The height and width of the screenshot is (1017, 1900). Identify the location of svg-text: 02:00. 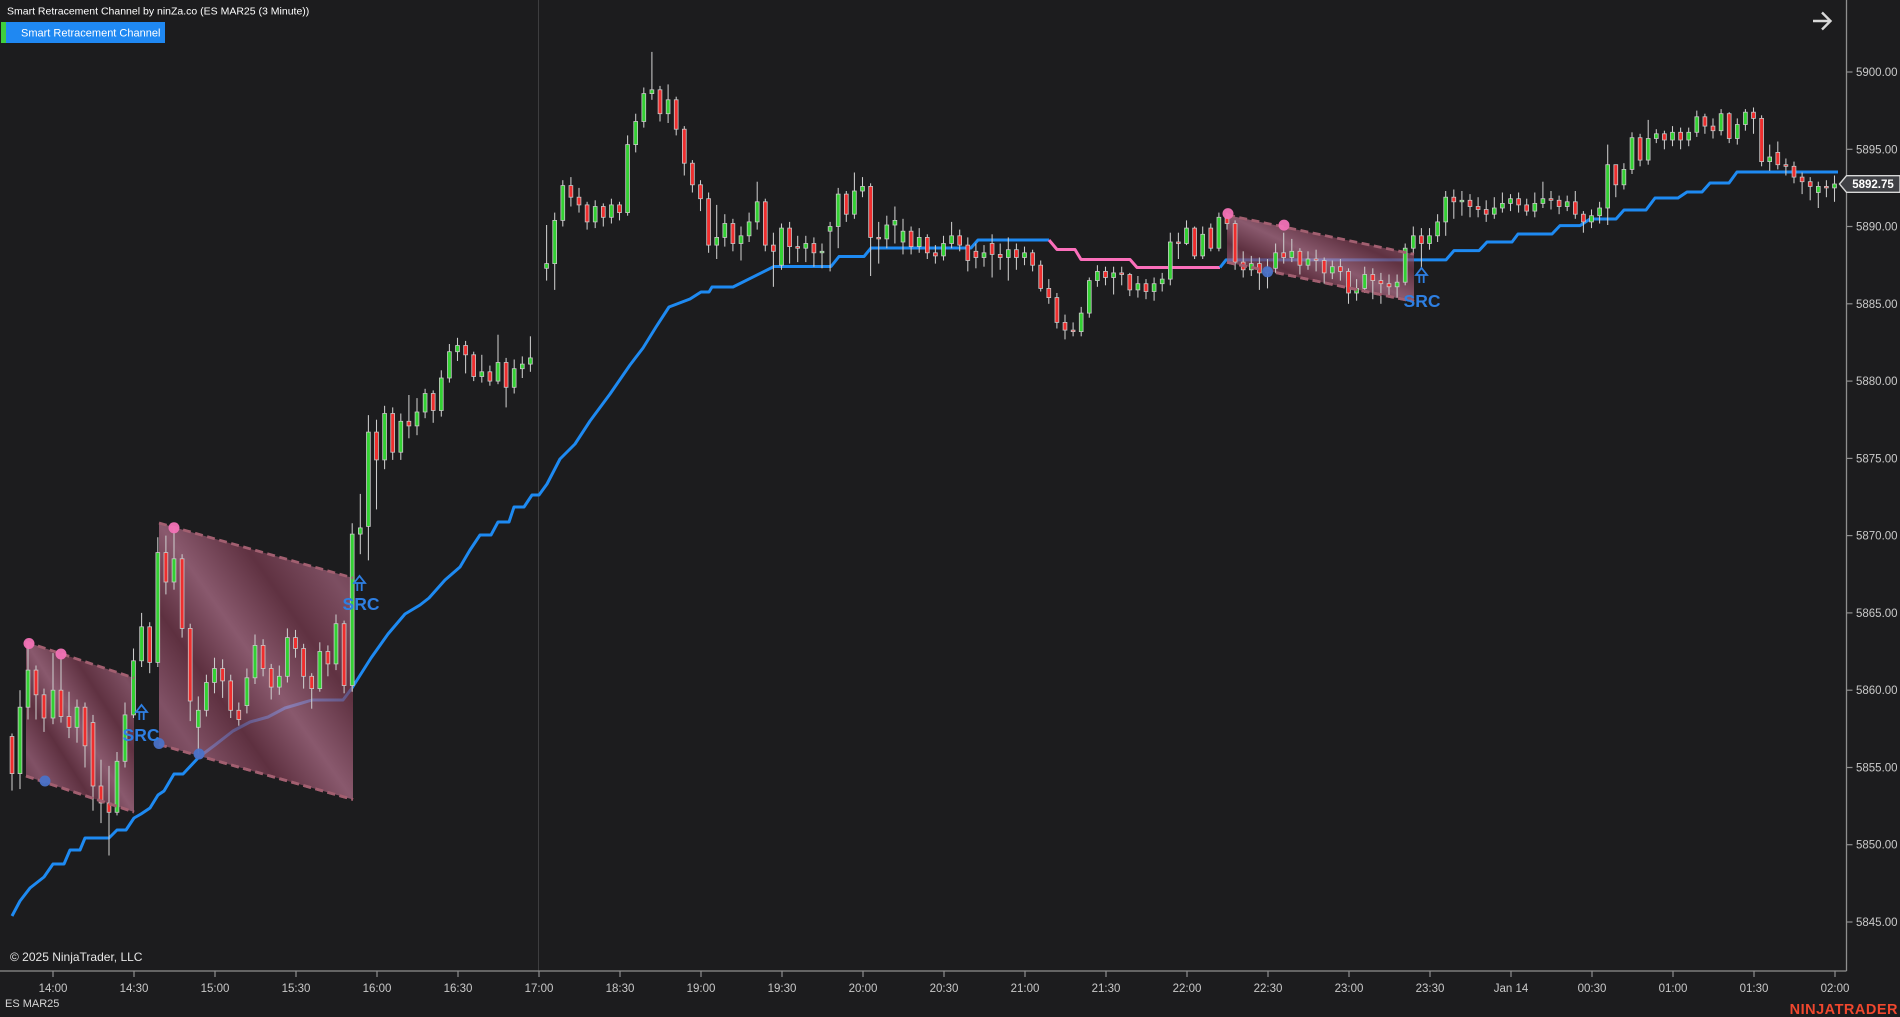
(1835, 989).